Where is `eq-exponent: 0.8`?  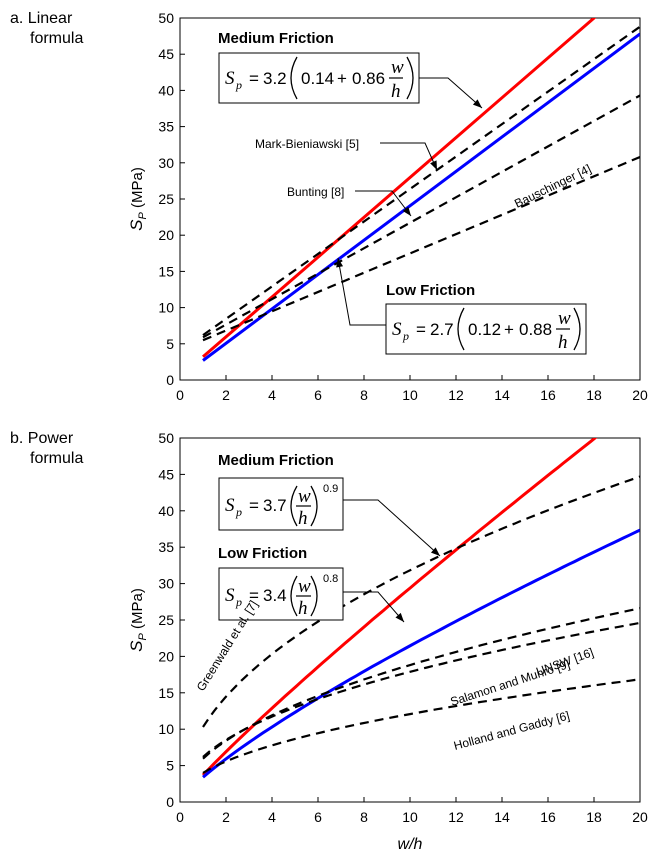
eq-exponent: 0.8 is located at coordinates (330, 579).